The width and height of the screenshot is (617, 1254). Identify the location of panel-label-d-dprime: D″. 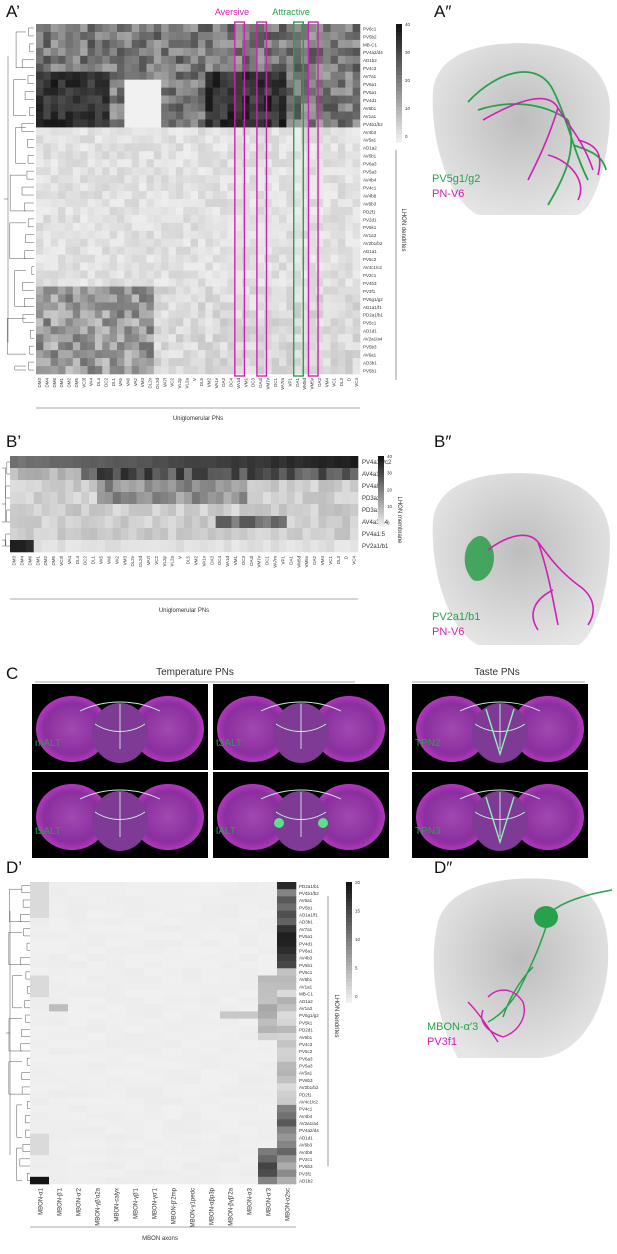
(443, 867).